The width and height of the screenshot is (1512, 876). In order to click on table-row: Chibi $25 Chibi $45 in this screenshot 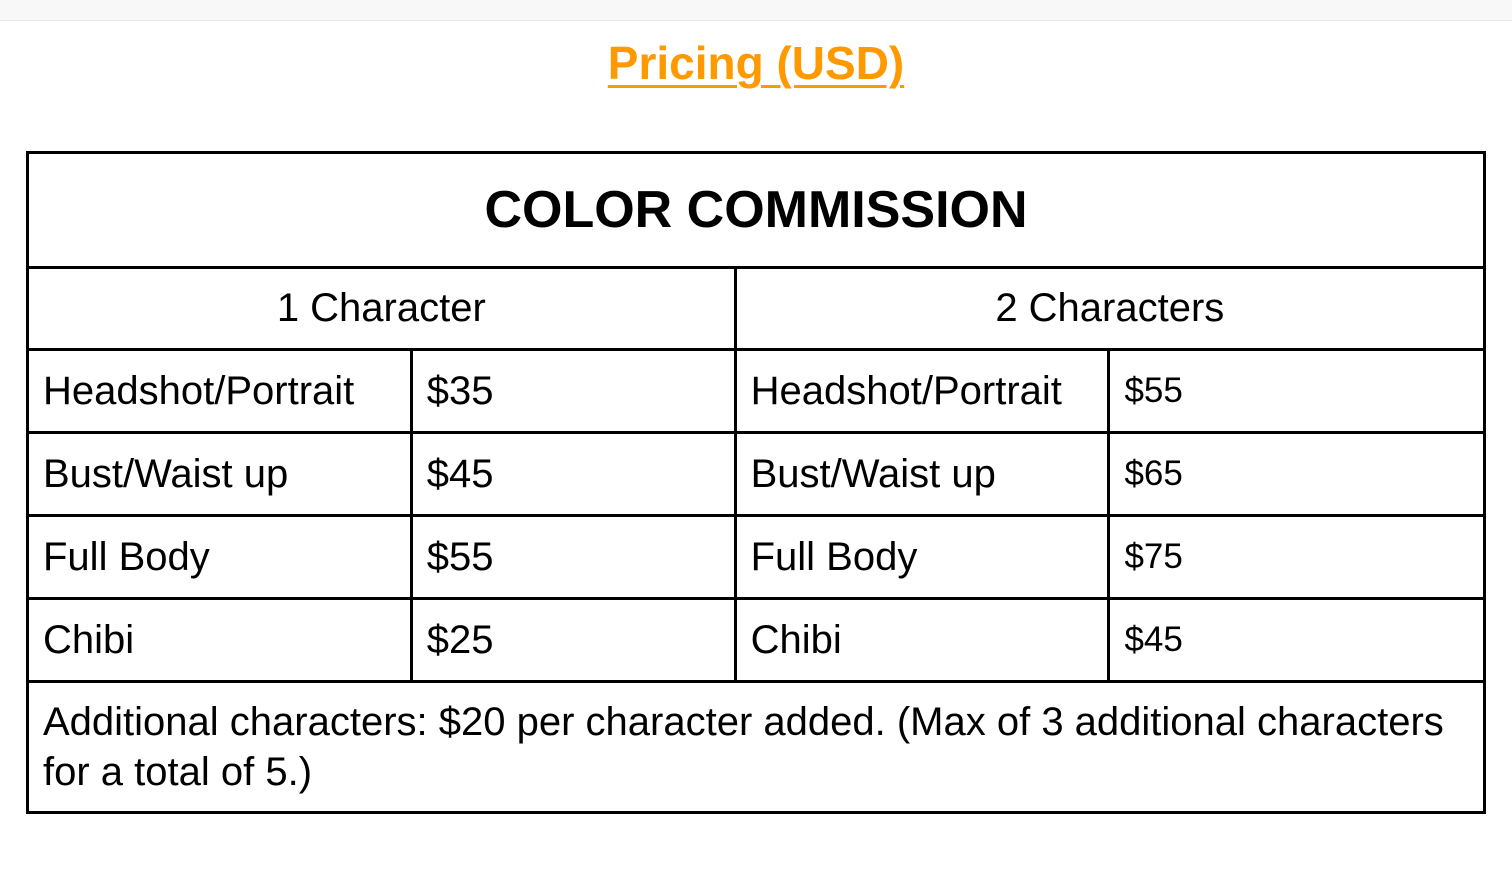, I will do `click(756, 640)`.